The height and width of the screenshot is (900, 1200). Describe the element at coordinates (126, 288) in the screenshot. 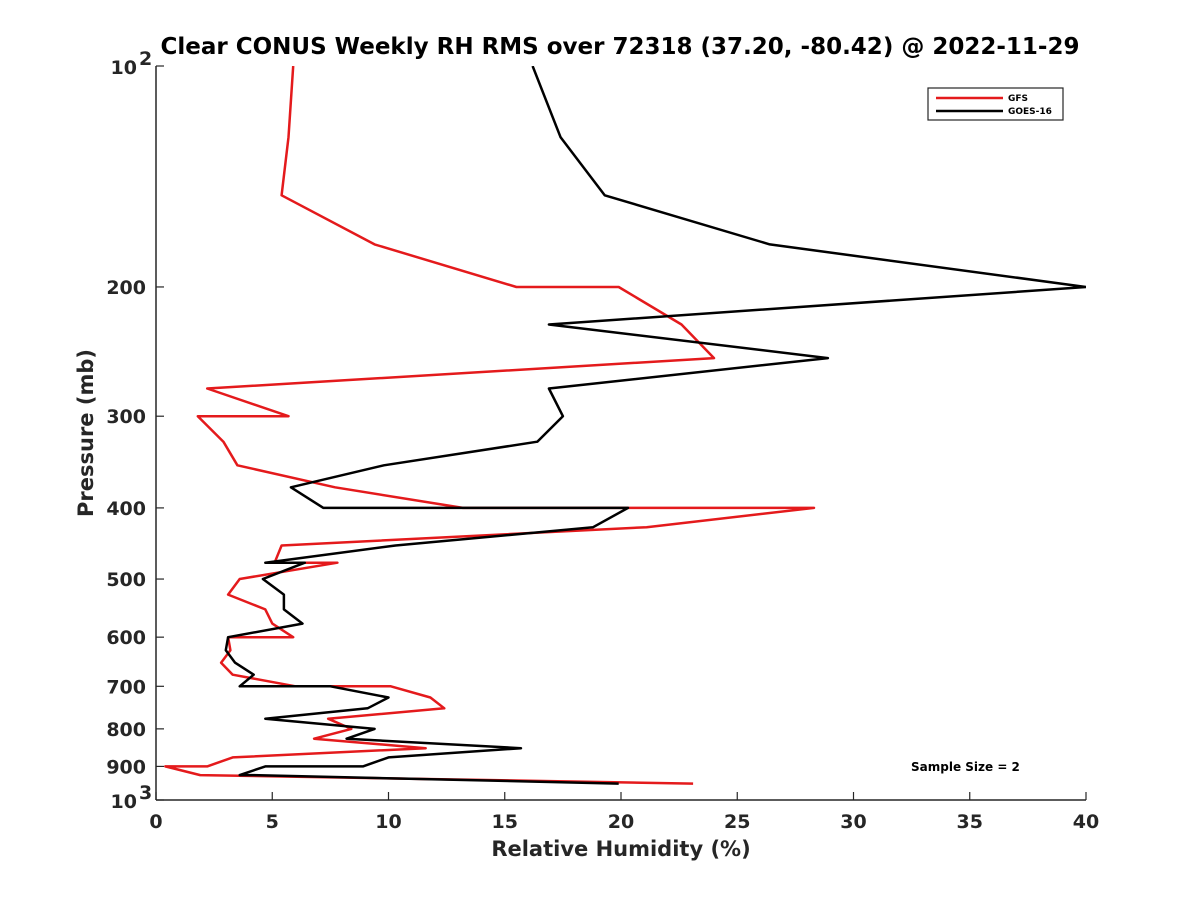

I see `y-tick-label: 200` at that location.